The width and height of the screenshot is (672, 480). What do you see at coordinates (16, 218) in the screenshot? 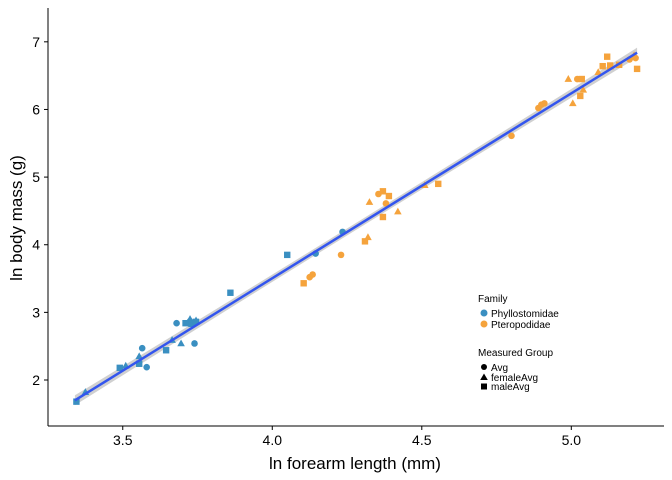
I see `y-axis-title: ln body mass (g)` at bounding box center [16, 218].